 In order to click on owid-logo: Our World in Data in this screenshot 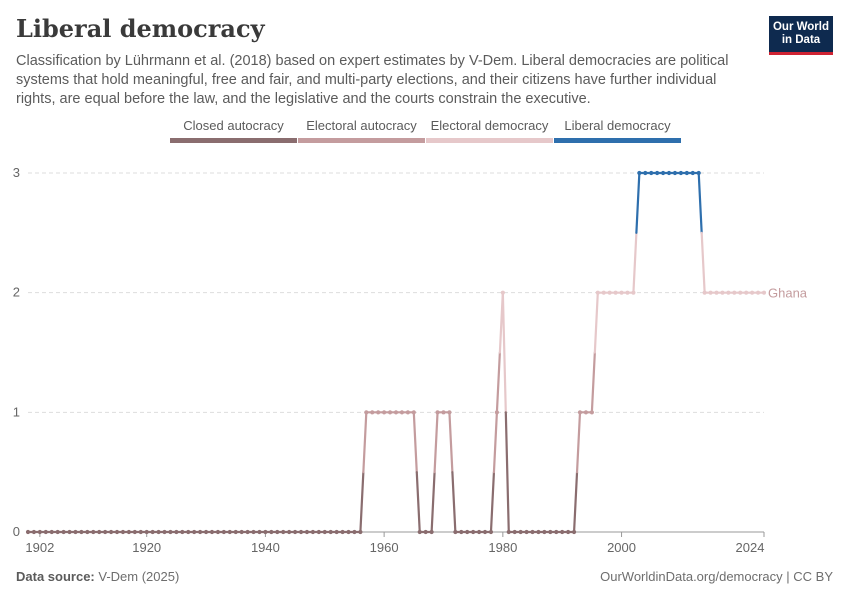, I will do `click(801, 35)`.